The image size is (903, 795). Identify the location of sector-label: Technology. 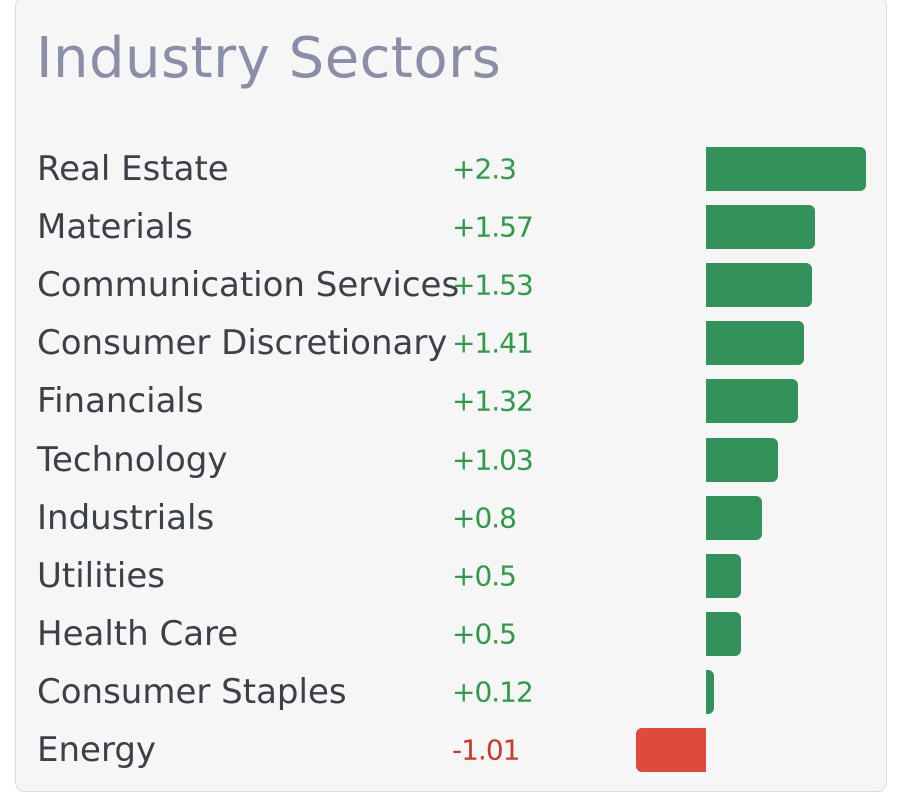
(132, 459).